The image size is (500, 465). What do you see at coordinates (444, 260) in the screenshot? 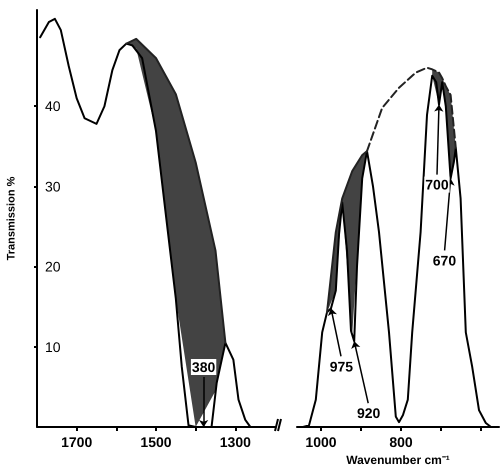
I see `annotation: 670` at bounding box center [444, 260].